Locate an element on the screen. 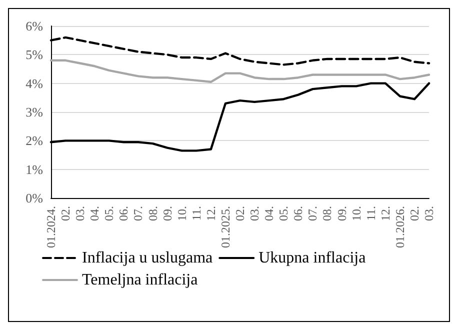 The image size is (454, 328). x-tick-label: 01.2025. is located at coordinates (225, 227).